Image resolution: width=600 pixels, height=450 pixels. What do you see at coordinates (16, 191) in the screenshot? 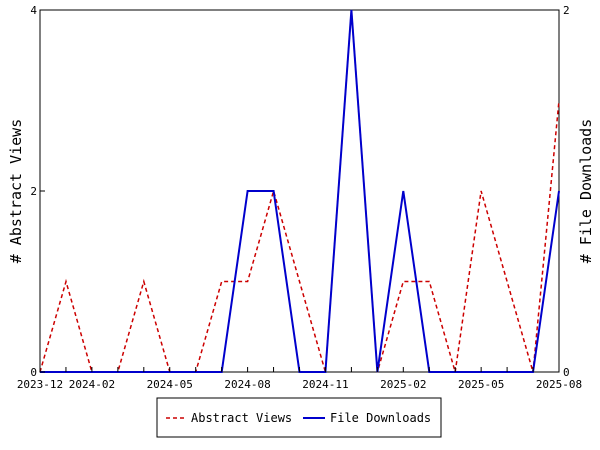
I see `y-axis-left-title: # Abstract Views` at bounding box center [16, 191].